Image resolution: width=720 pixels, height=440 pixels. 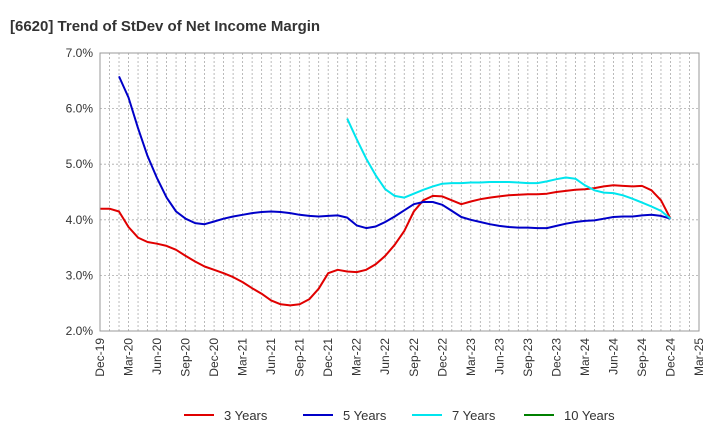 What do you see at coordinates (399, 415) in the screenshot?
I see `legend: 3 Years 5 Years 7 Years 10 Years` at bounding box center [399, 415].